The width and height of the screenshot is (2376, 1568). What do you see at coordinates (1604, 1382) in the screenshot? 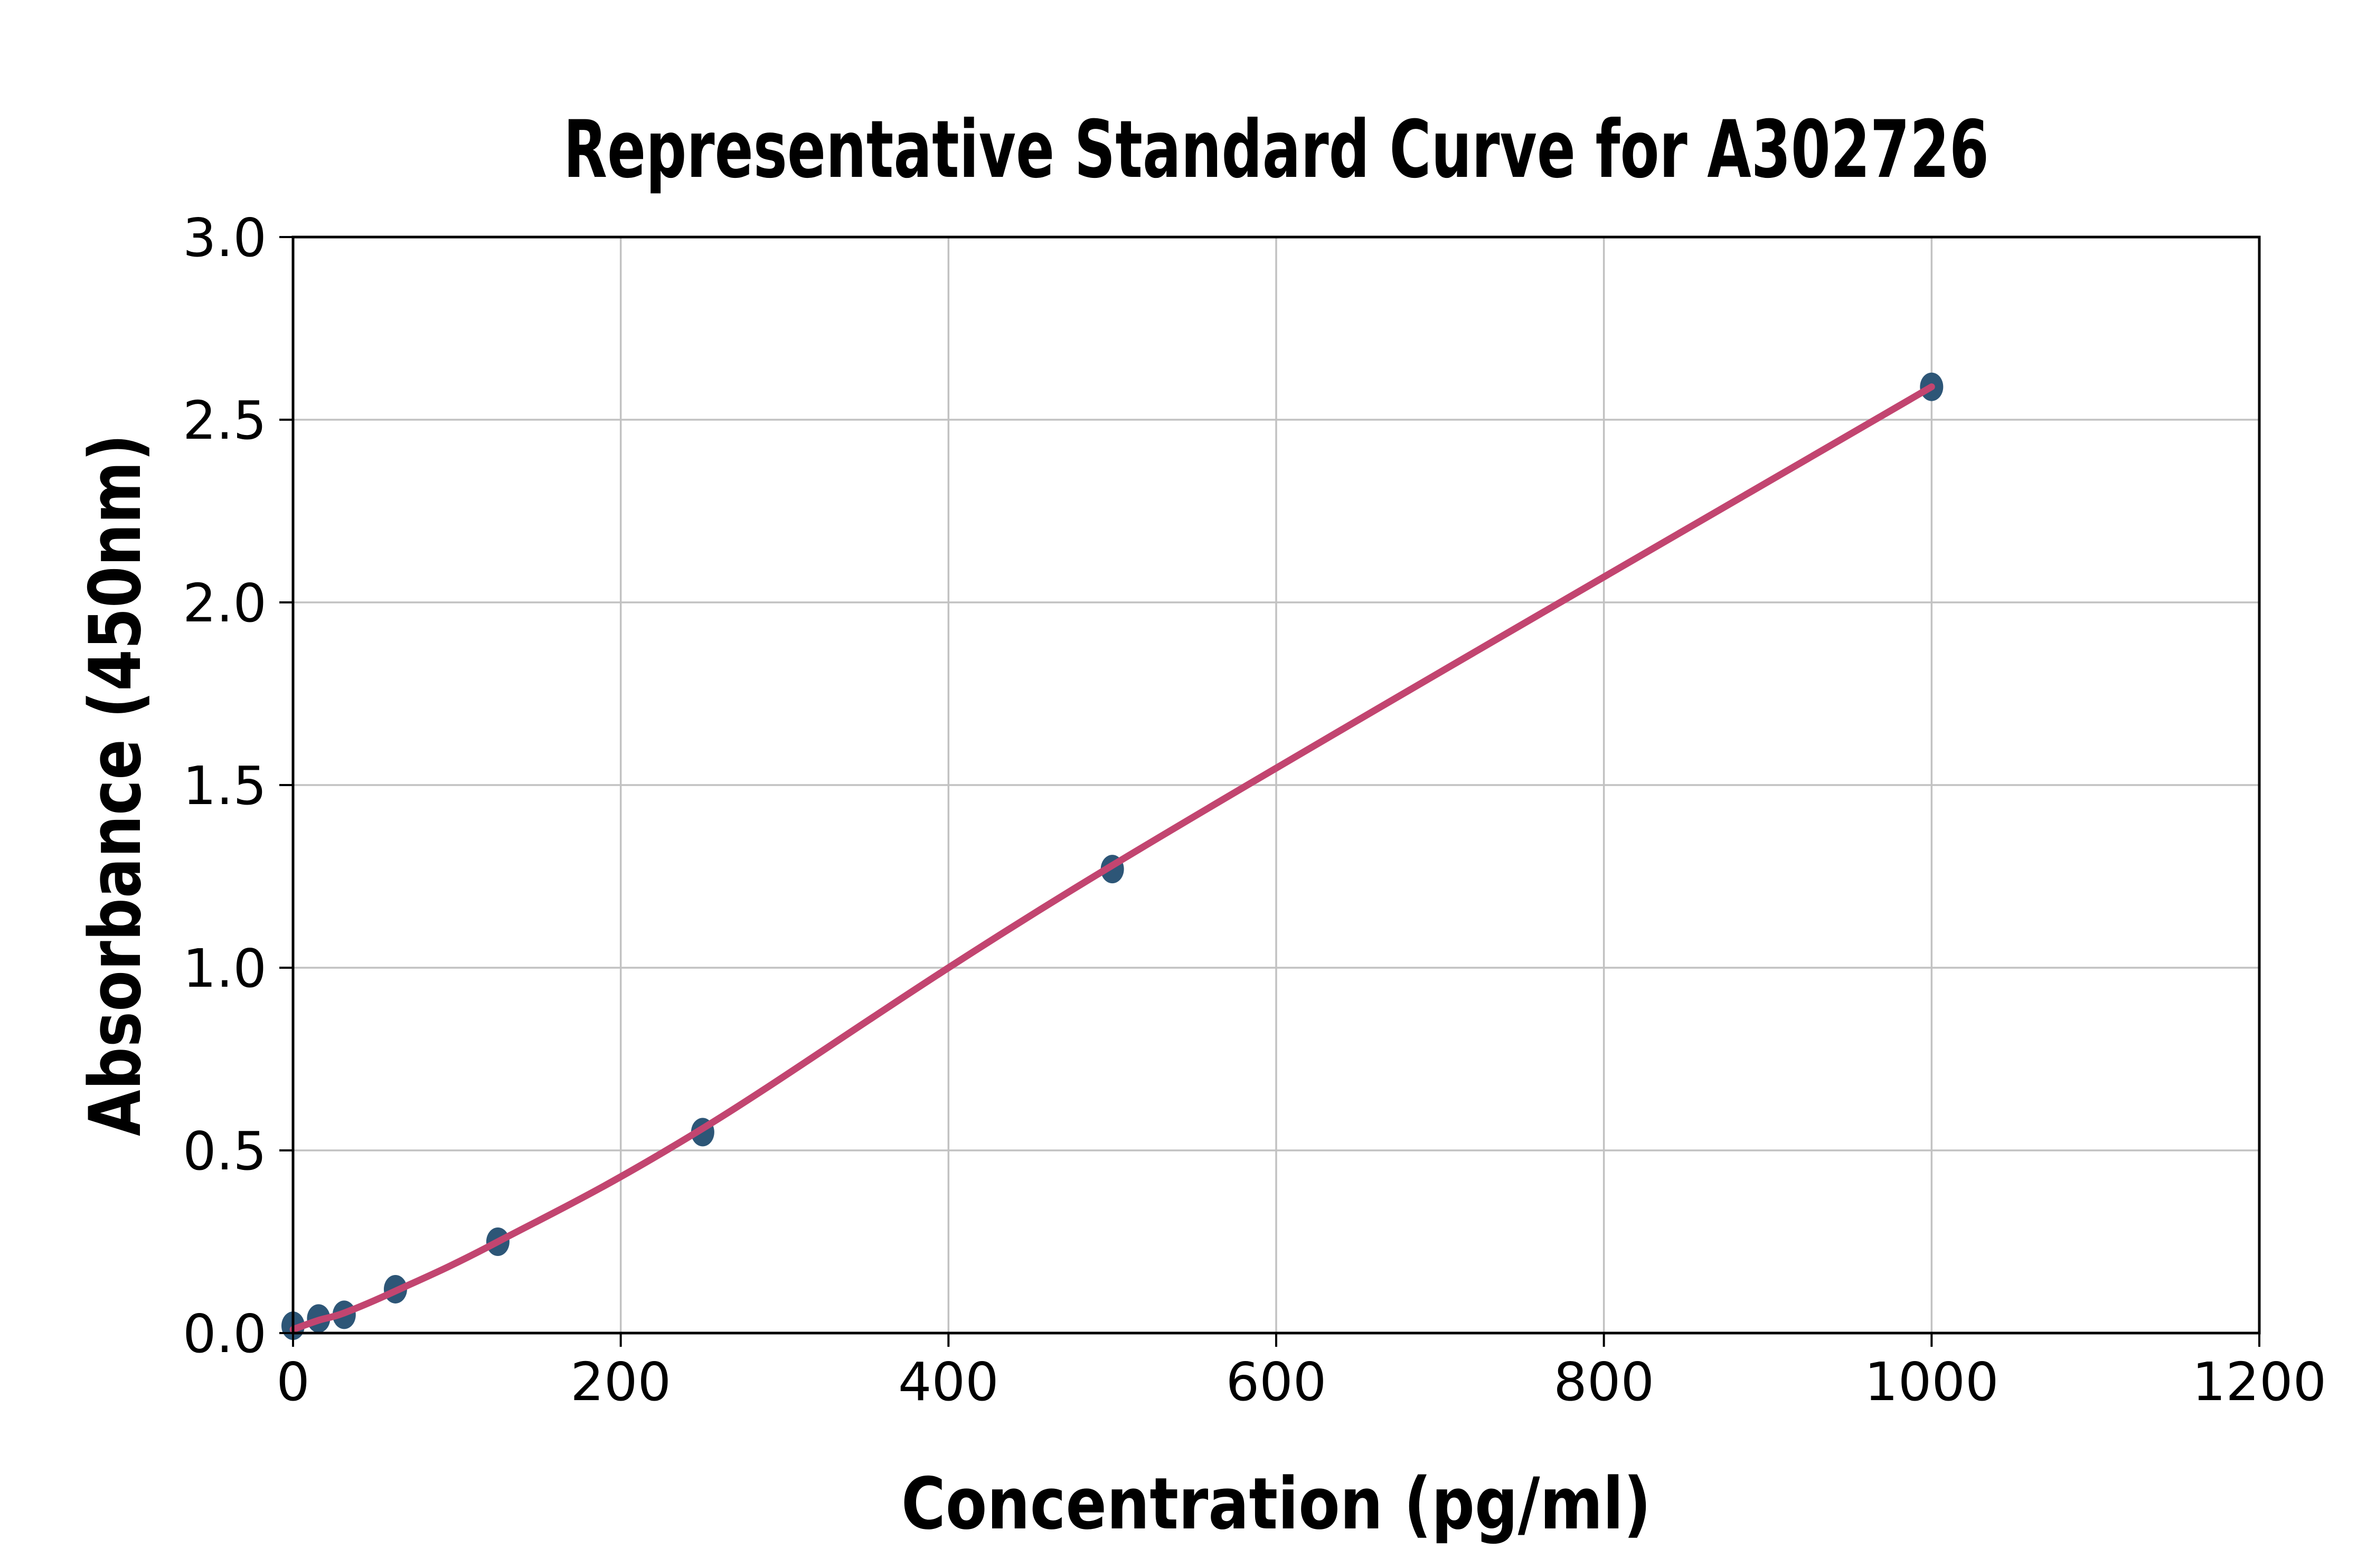
I see `x-tick-label: 800` at bounding box center [1604, 1382].